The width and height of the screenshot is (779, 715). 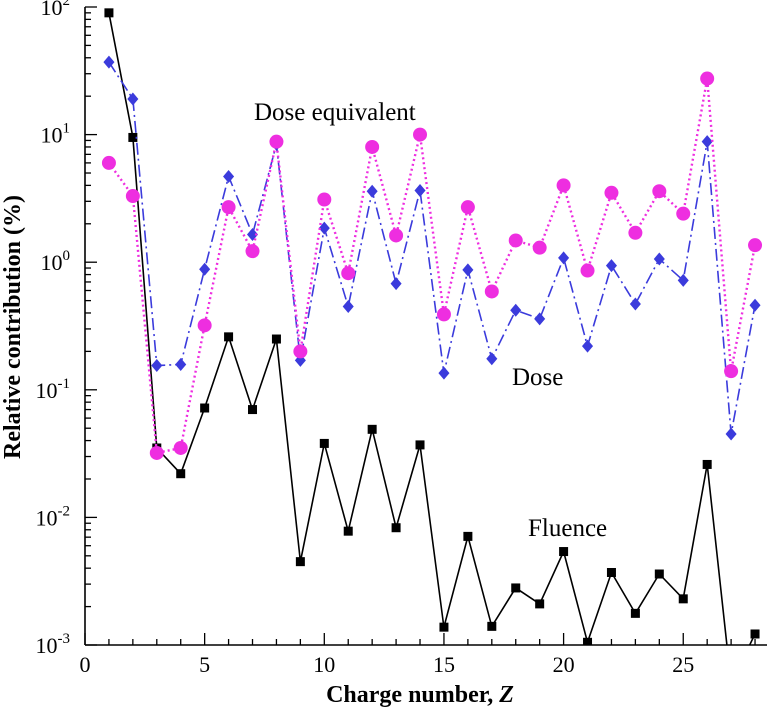 I want to click on y-tick-label: 10⁻¹, so click(x=53, y=389).